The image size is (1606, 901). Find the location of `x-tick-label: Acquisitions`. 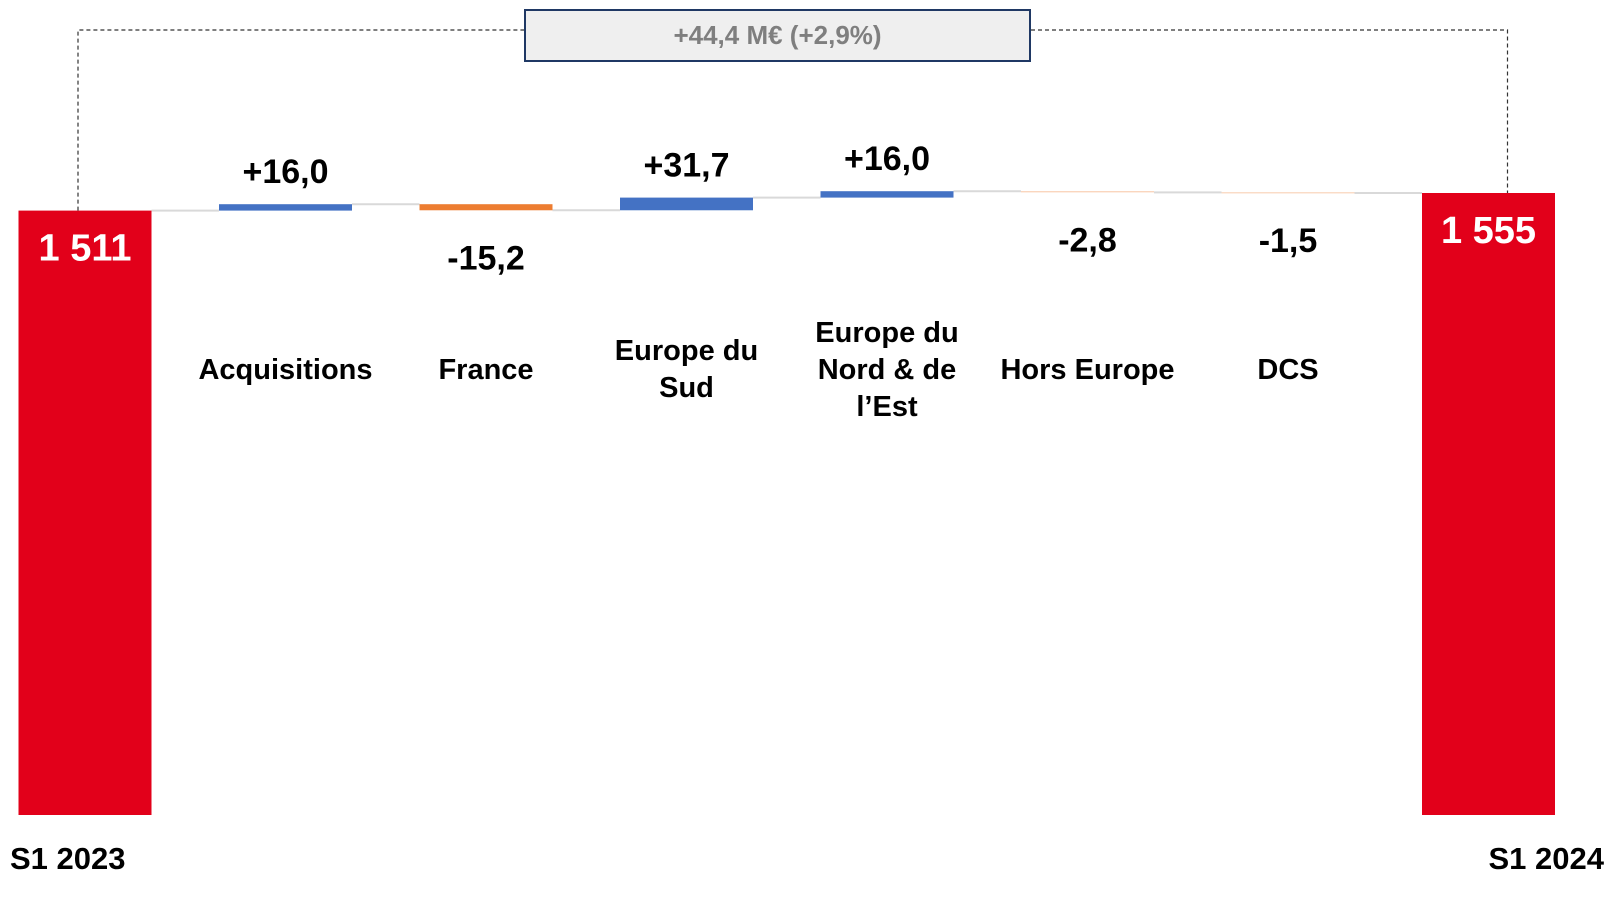

x-tick-label: Acquisitions is located at coordinates (285, 369).